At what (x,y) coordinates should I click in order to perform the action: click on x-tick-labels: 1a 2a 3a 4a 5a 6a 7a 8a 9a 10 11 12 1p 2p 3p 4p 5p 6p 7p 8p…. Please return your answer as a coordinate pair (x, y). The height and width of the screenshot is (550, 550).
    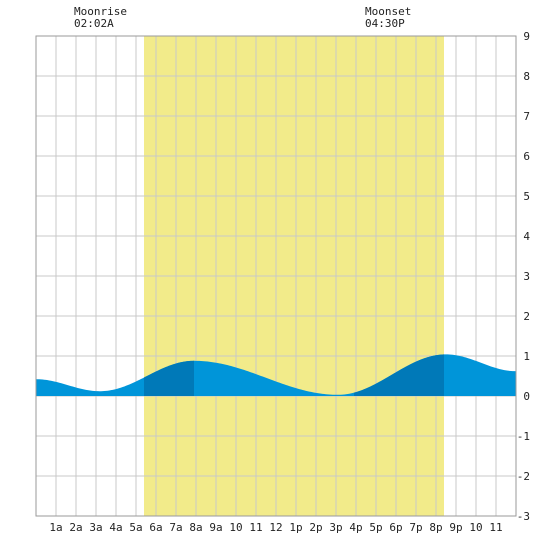
    Looking at the image, I should click on (275, 527).